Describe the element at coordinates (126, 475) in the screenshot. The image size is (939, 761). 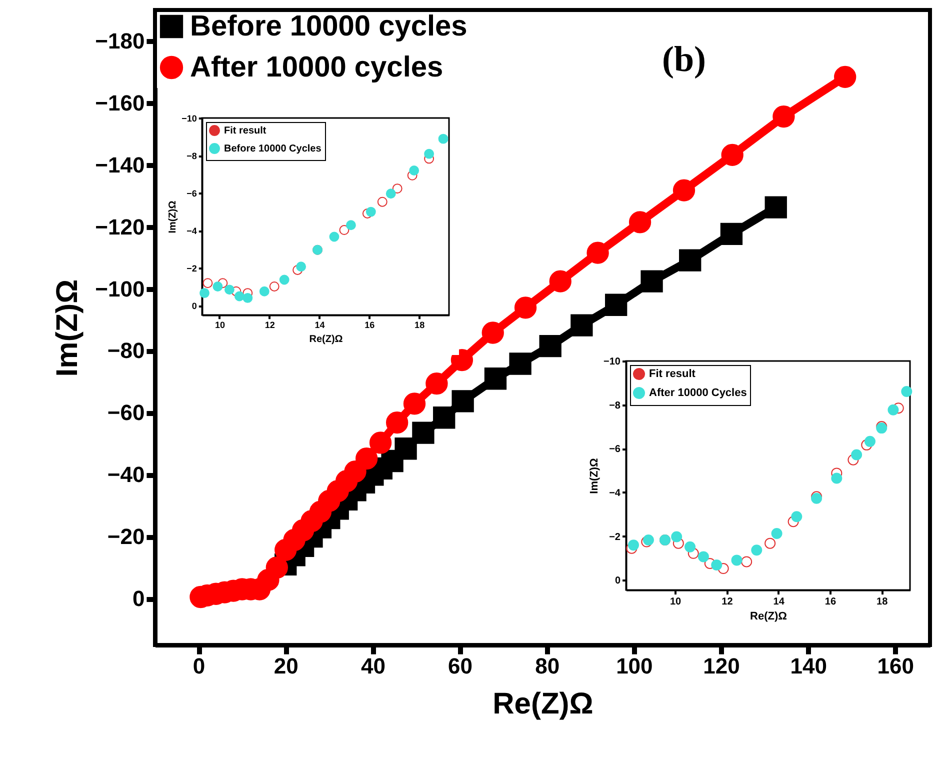
I see `y-tick-label: −40` at that location.